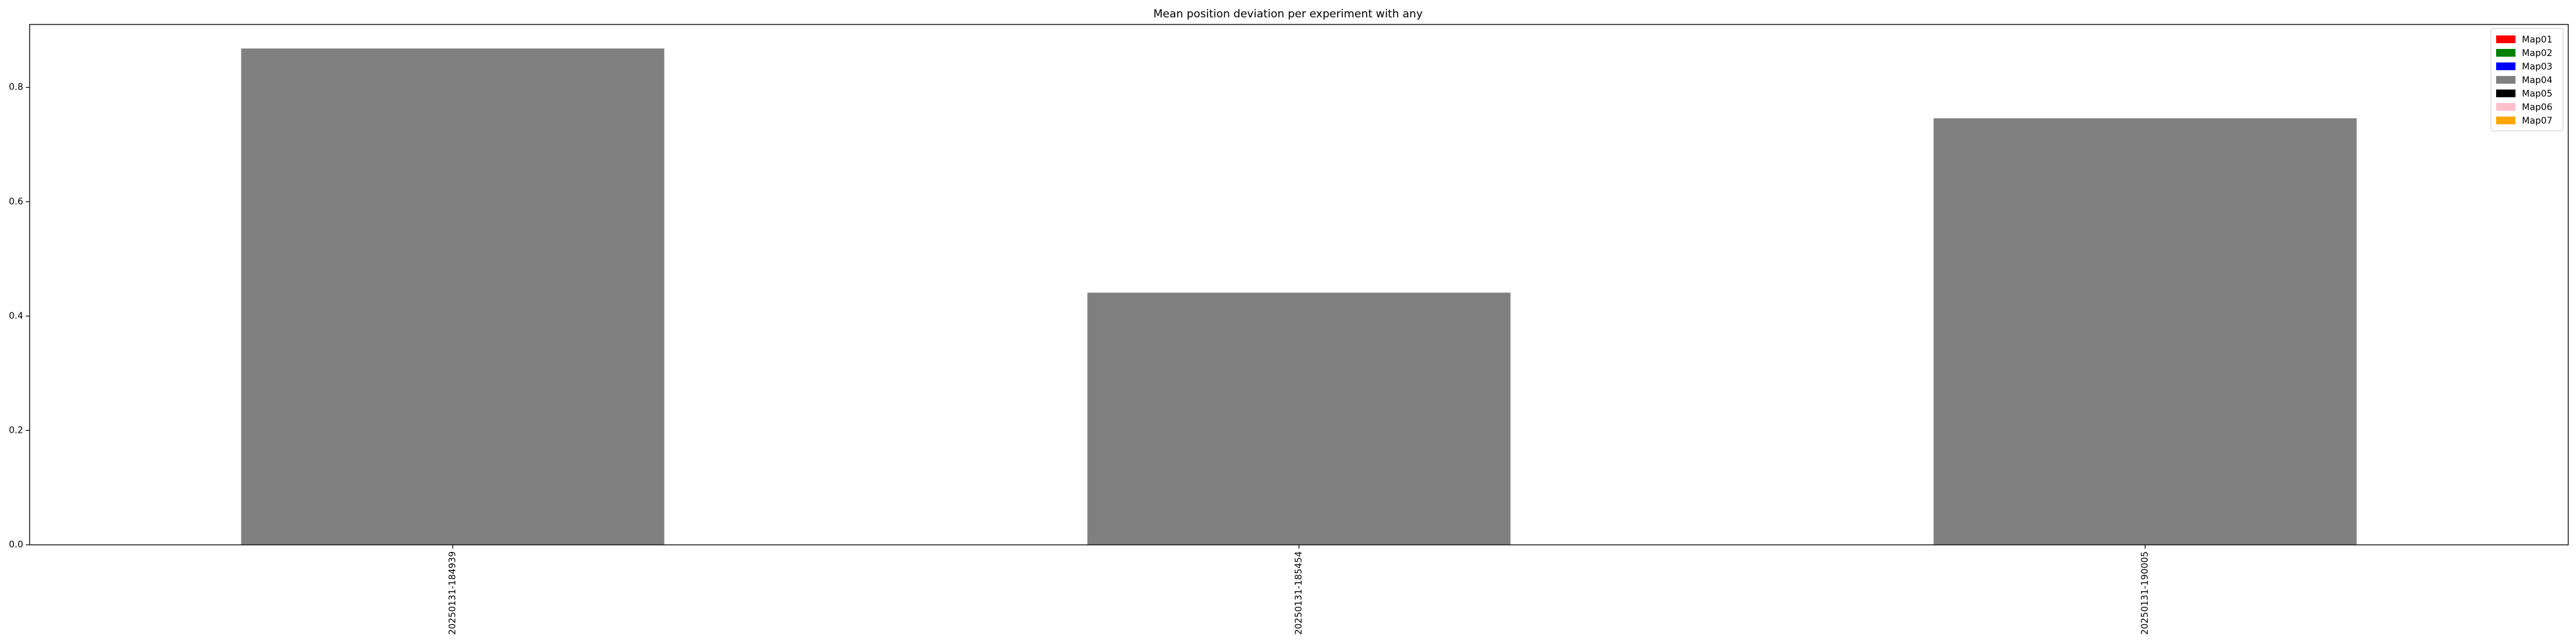 This screenshot has width=2576, height=644. I want to click on legend-swatch-map04, so click(2505, 80).